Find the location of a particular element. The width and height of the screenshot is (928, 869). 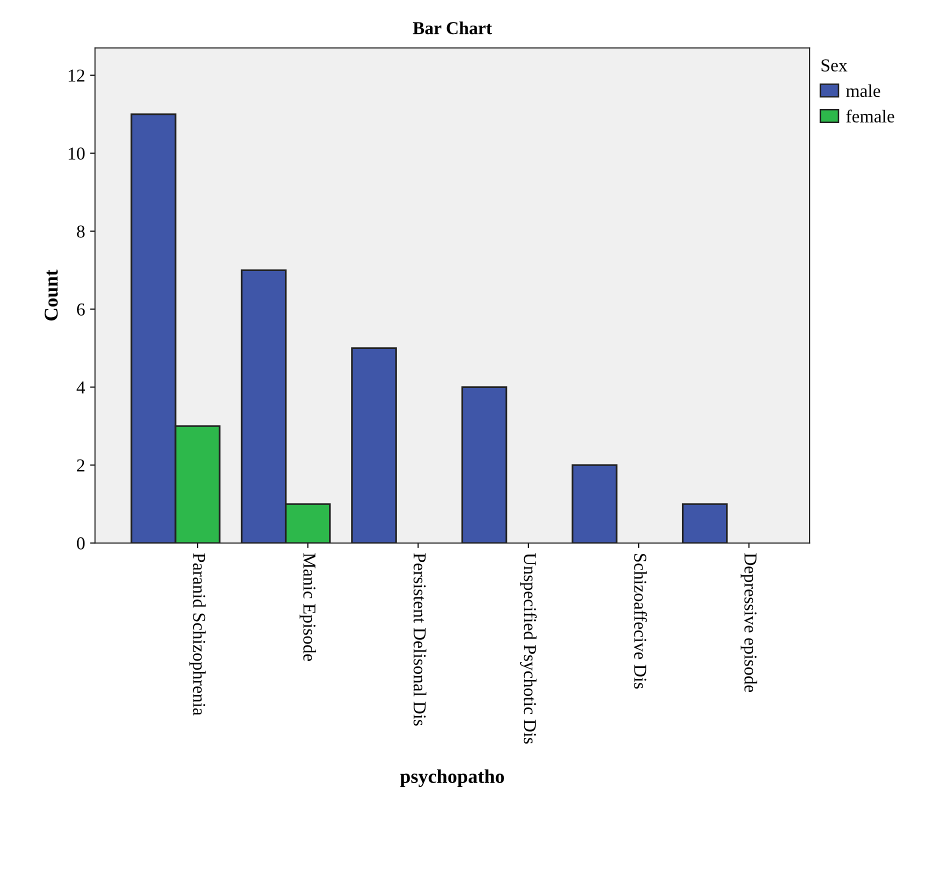

x-tick-label: Unspecified Psychotic Dis is located at coordinates (528, 648).